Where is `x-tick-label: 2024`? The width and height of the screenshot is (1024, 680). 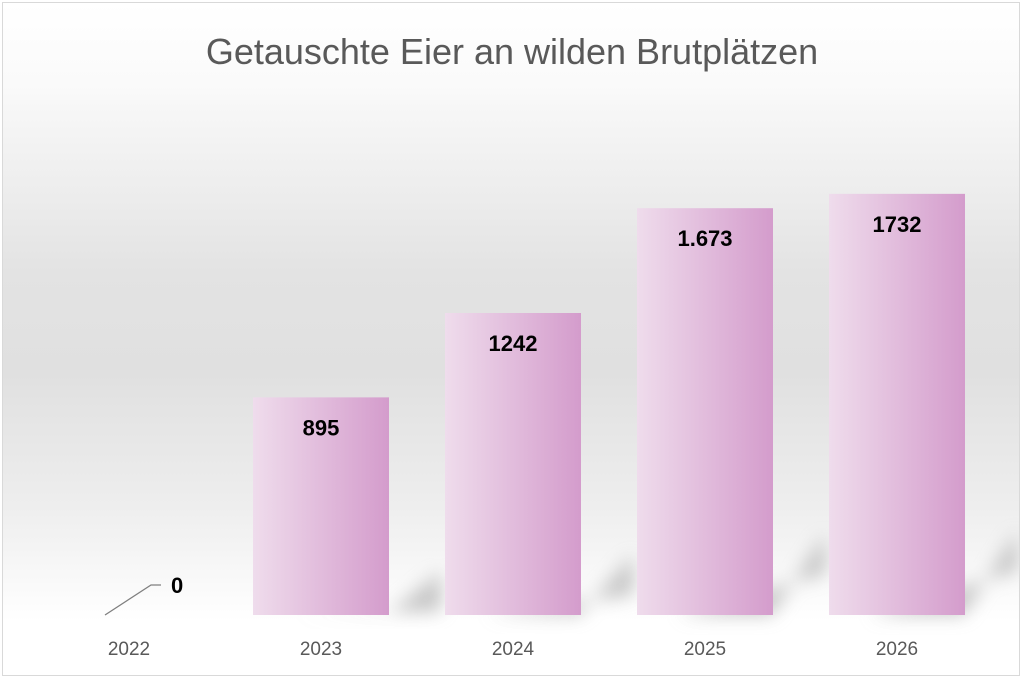 x-tick-label: 2024 is located at coordinates (513, 649).